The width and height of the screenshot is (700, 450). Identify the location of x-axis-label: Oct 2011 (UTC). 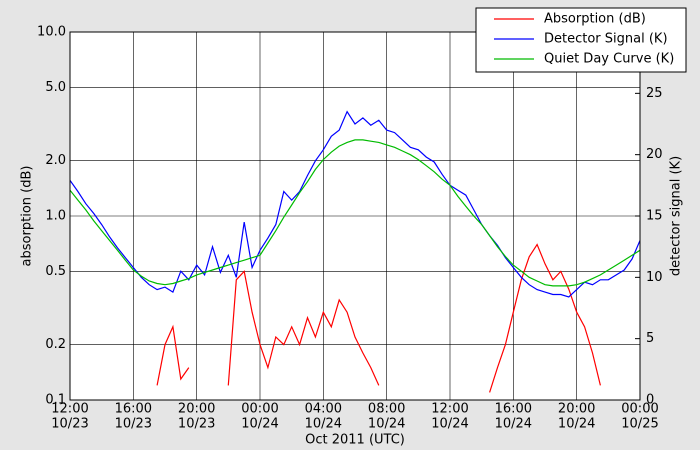
(355, 440).